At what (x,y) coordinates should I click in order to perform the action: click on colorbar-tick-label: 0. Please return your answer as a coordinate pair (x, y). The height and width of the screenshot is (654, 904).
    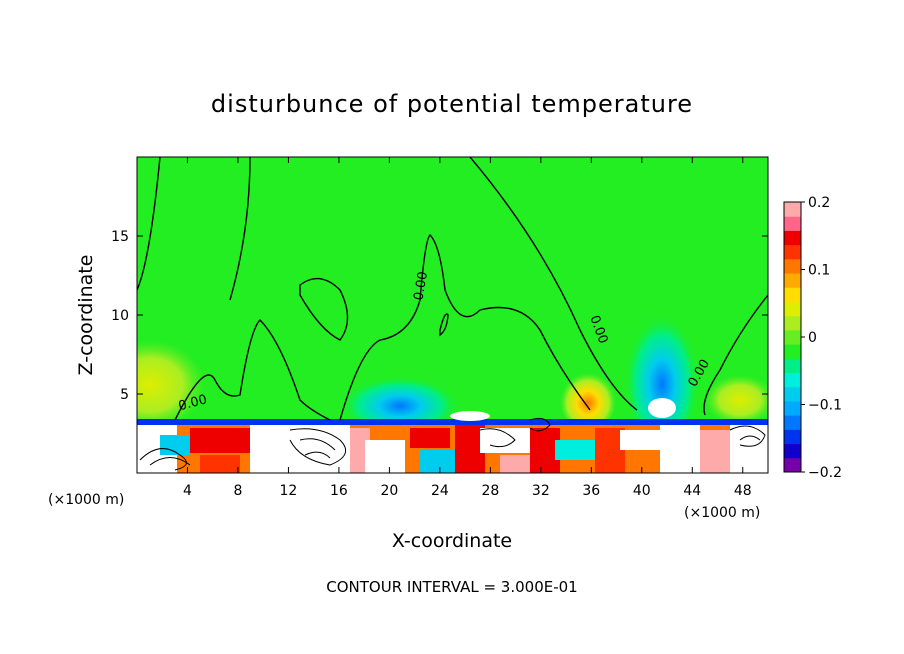
    Looking at the image, I should click on (812, 338).